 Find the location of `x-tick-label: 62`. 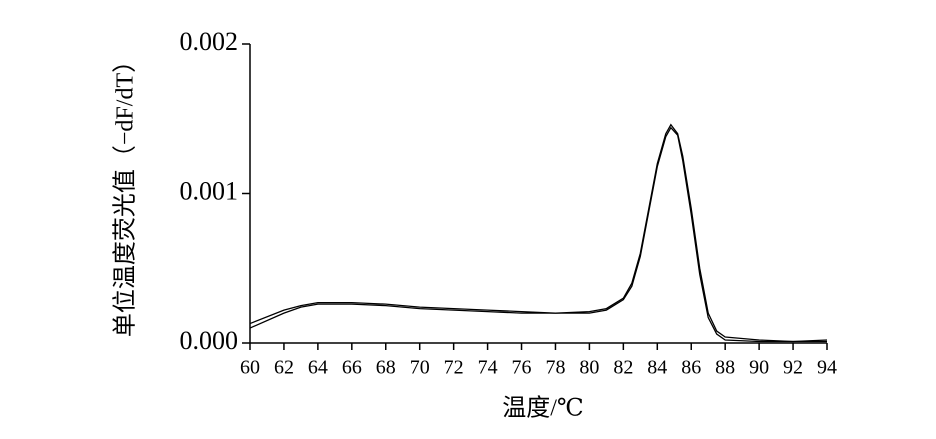

x-tick-label: 62 is located at coordinates (284, 368).